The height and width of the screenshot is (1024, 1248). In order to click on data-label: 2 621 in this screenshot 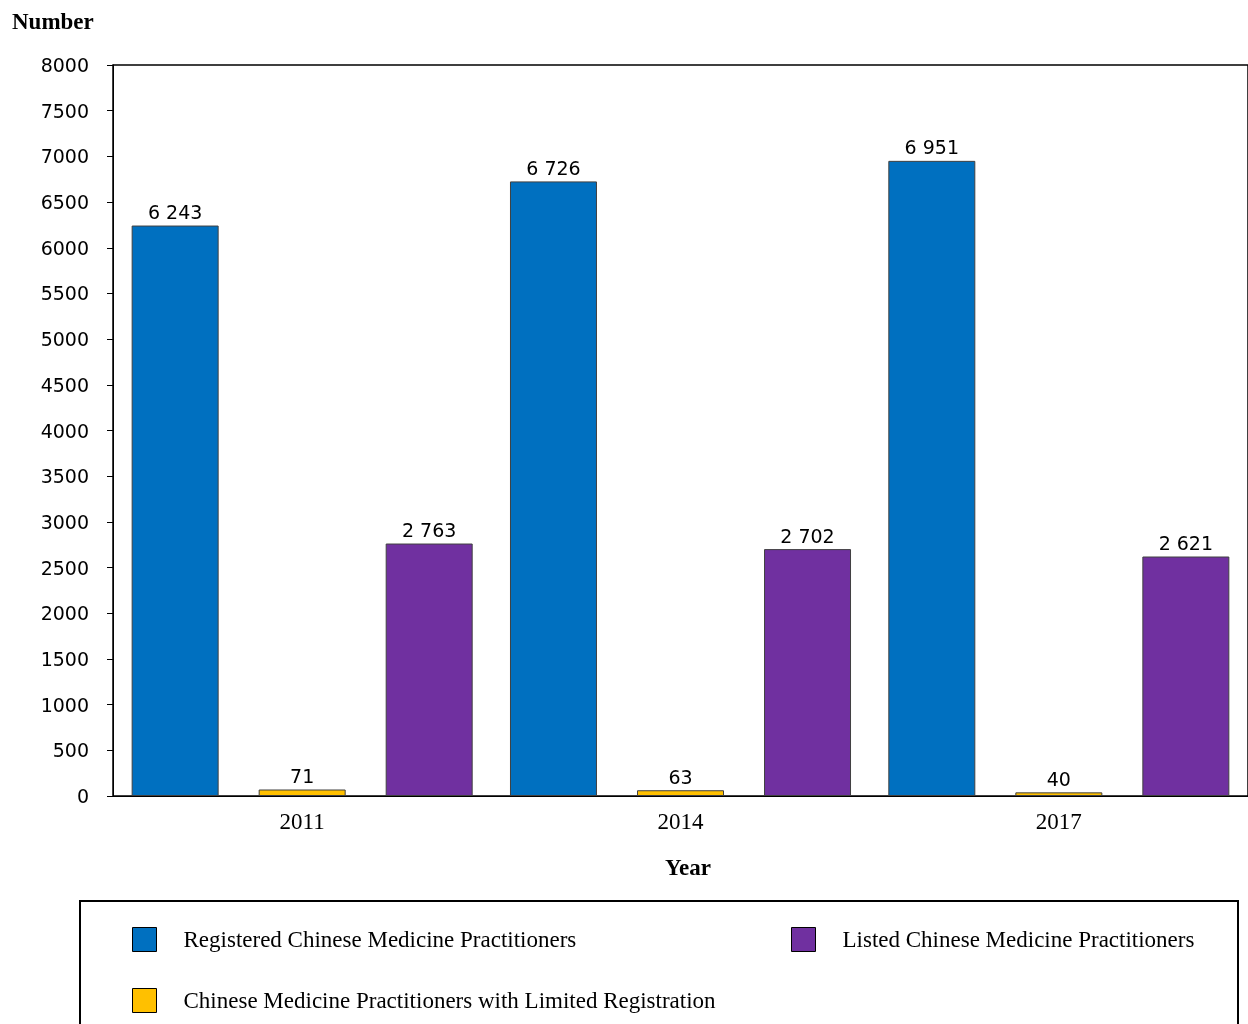, I will do `click(1186, 543)`.